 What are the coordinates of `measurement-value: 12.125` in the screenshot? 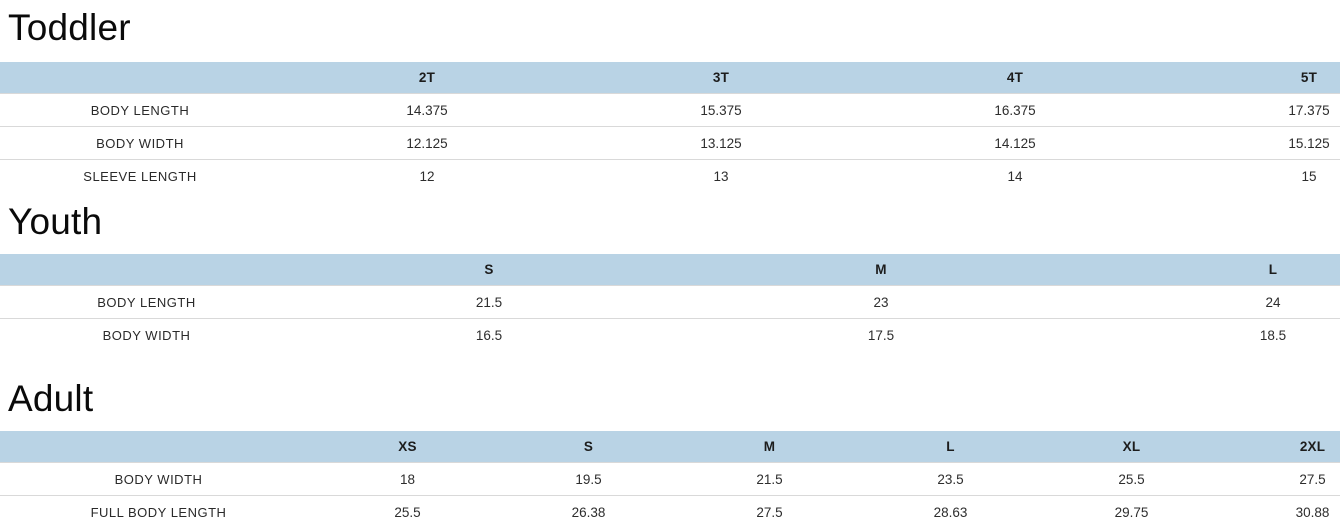 It's located at (427, 143).